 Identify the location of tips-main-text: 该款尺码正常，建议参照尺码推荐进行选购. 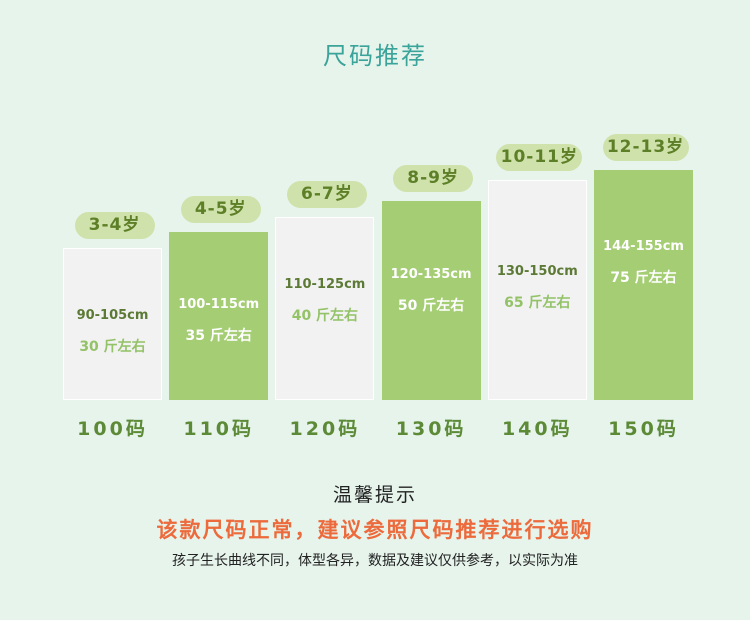
(375, 530).